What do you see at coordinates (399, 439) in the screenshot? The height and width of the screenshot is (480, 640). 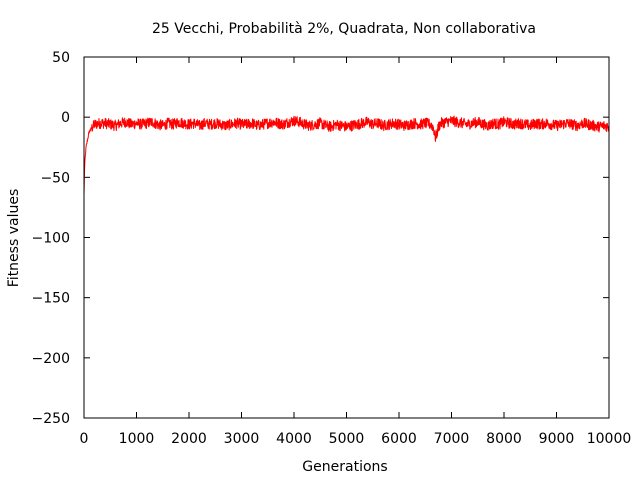 I see `x-tick-label: 6000` at bounding box center [399, 439].